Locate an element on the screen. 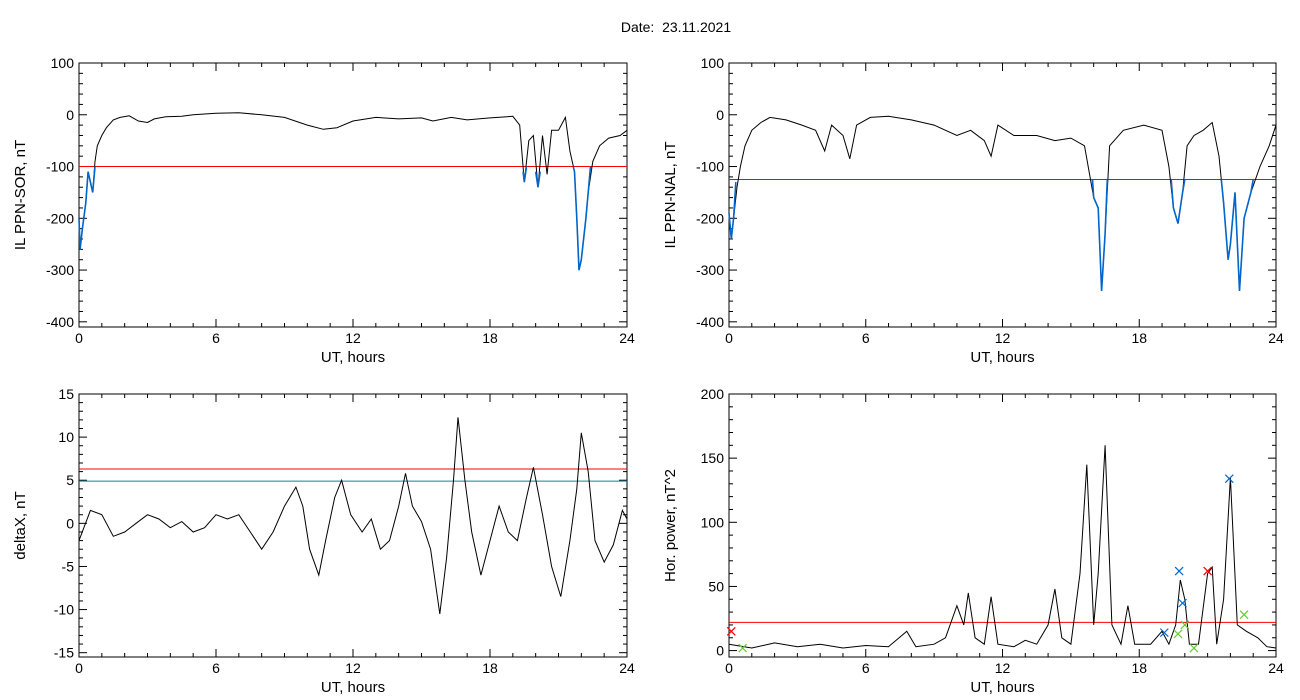 The width and height of the screenshot is (1300, 700). y-axis-label: Hor. power, nT^2 is located at coordinates (670, 525).